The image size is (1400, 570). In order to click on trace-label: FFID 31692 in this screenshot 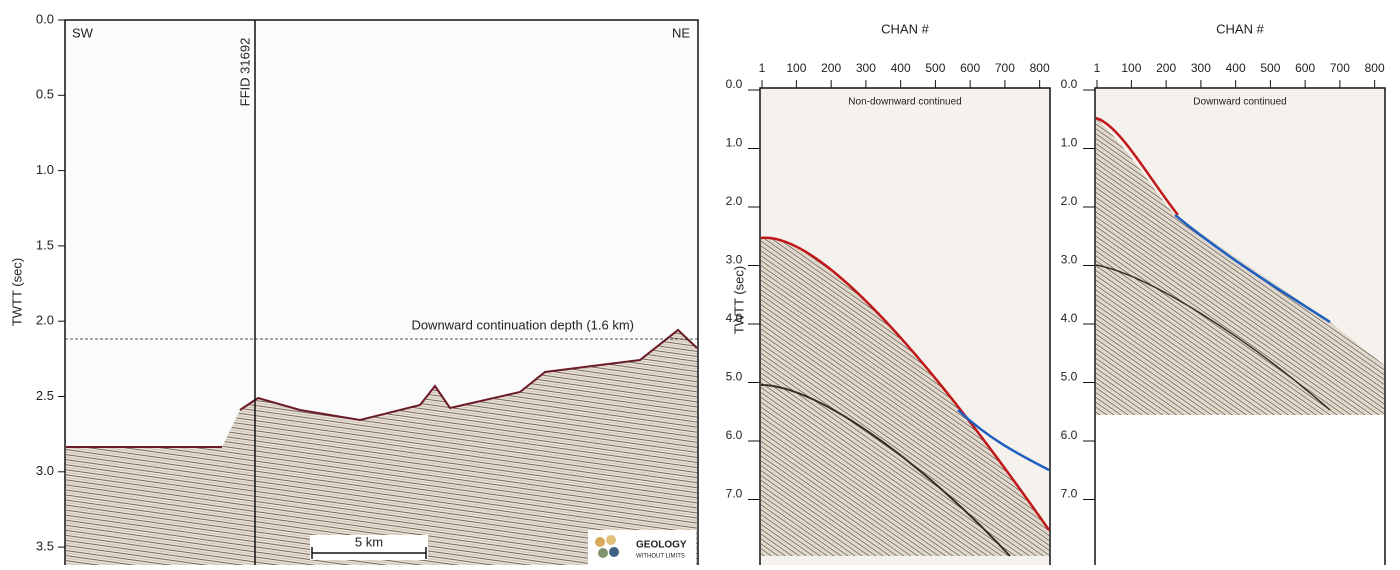, I will do `click(244, 72)`.